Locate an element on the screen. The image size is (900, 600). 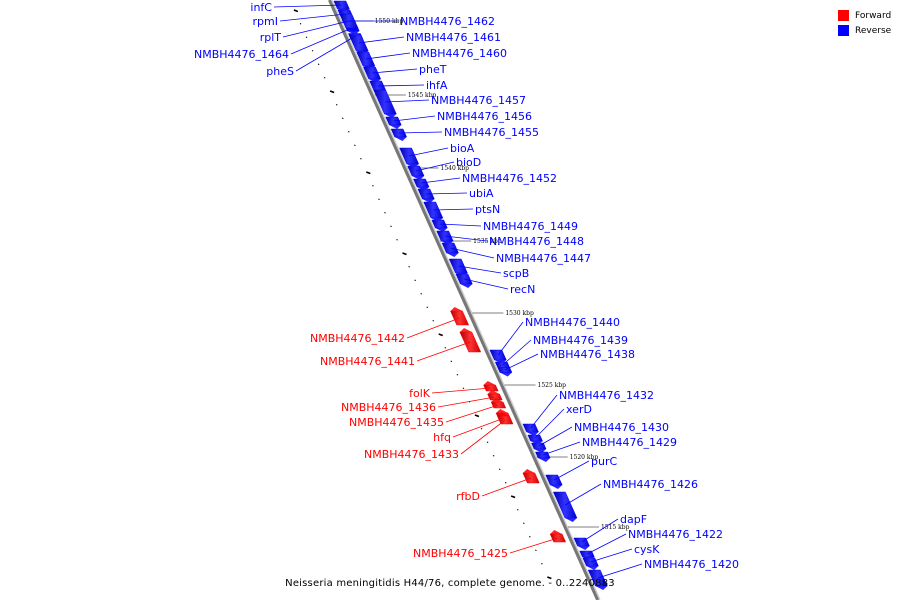
tick-label: 1525 kbp is located at coordinates (552, 385).